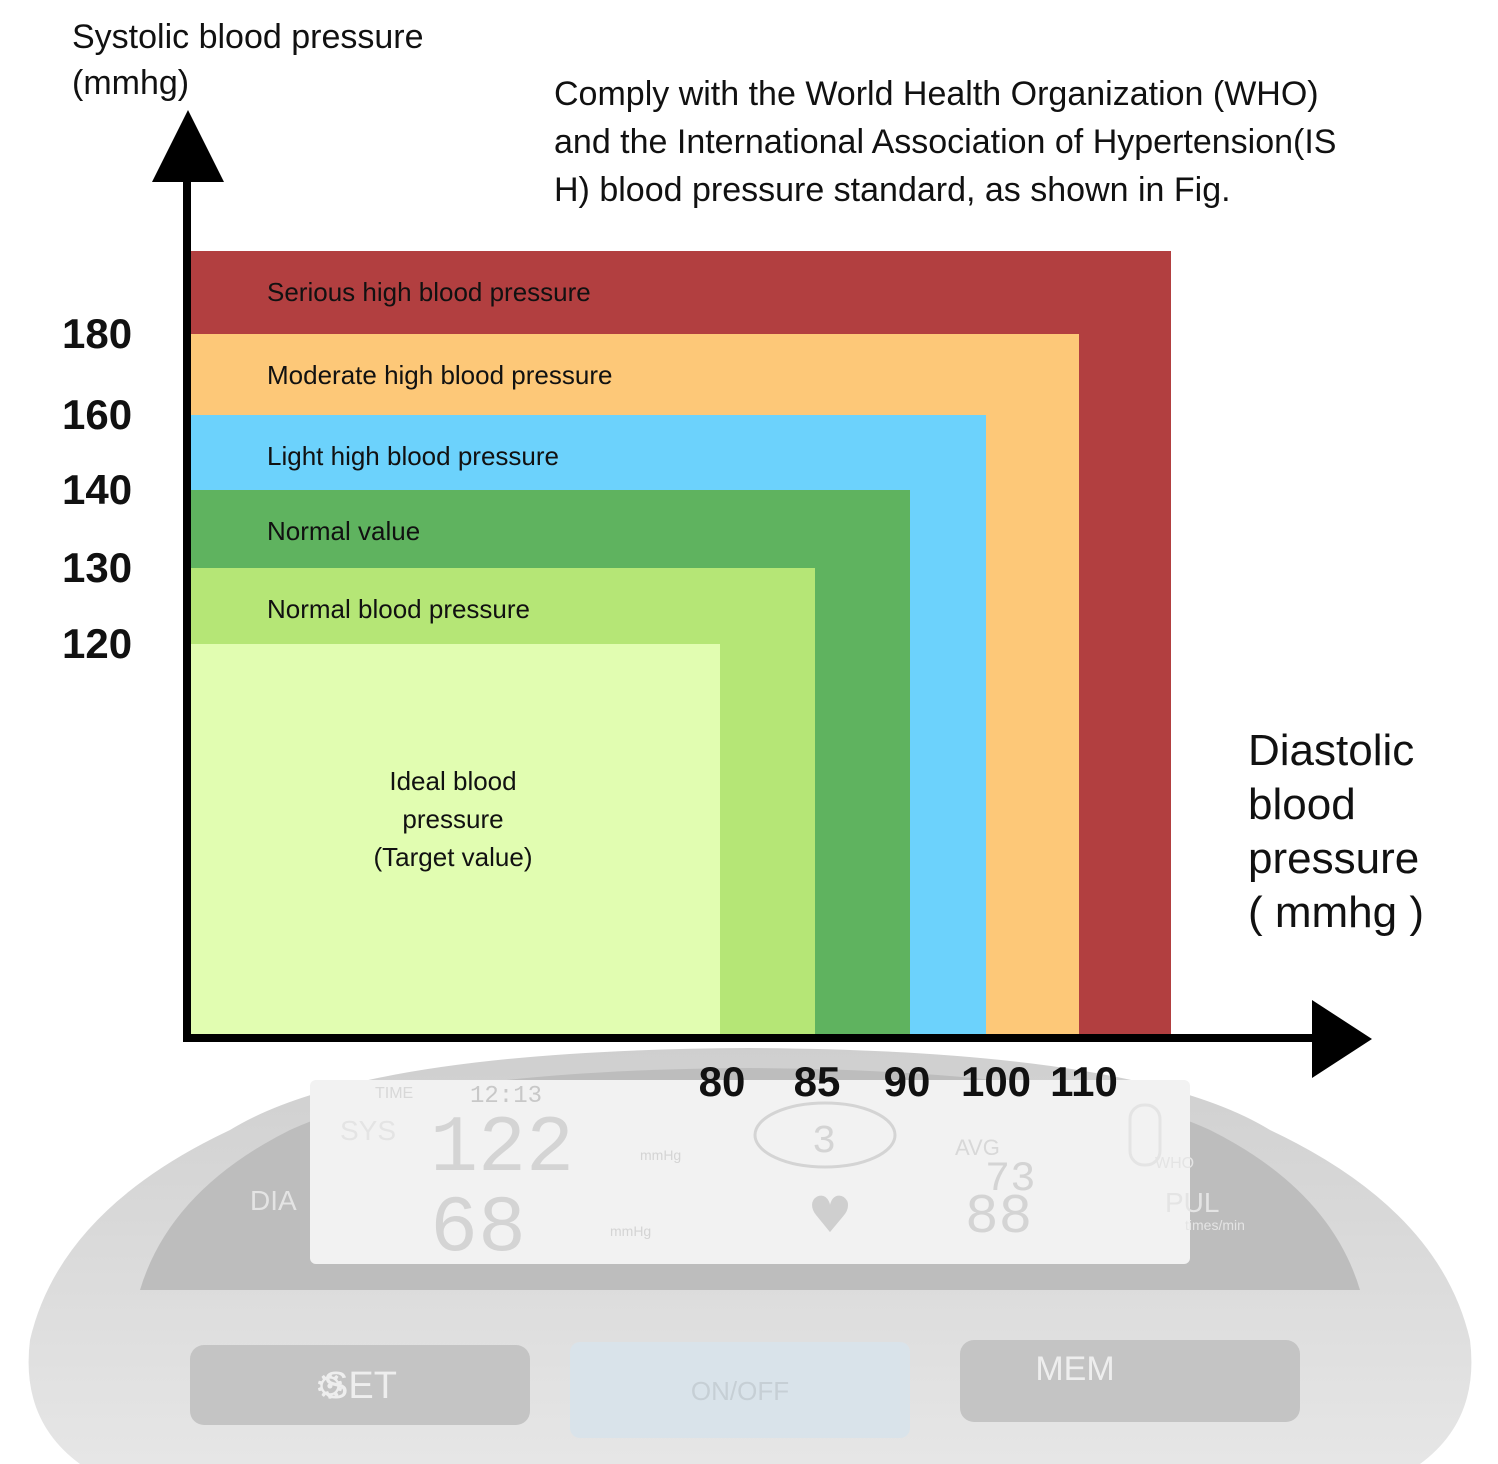 The height and width of the screenshot is (1464, 1498). Describe the element at coordinates (344, 531) in the screenshot. I see `zone-label-3: Normal value` at that location.